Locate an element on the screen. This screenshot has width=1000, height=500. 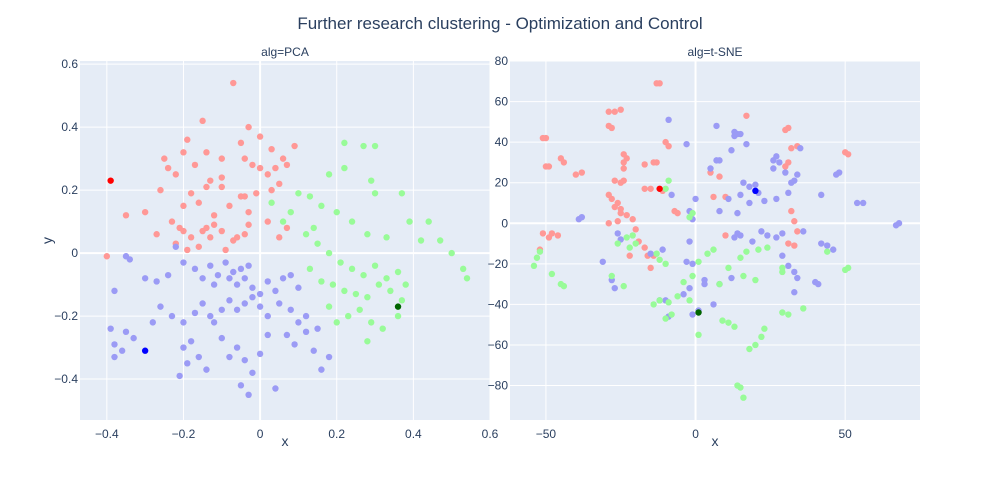
centroid-point is located at coordinates (755, 191).